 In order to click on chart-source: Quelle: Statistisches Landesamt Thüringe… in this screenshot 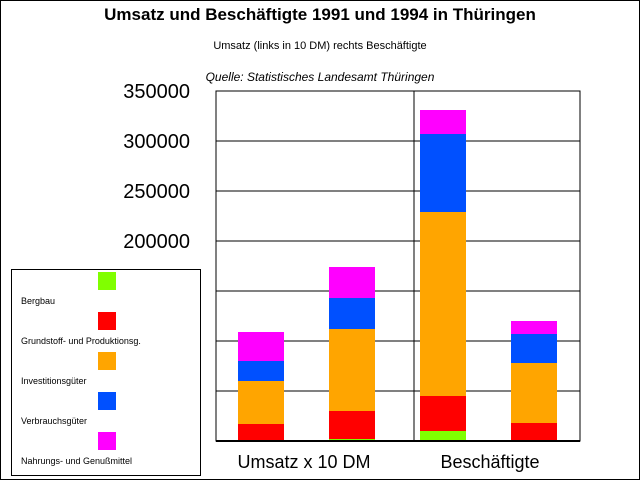, I will do `click(320, 77)`.